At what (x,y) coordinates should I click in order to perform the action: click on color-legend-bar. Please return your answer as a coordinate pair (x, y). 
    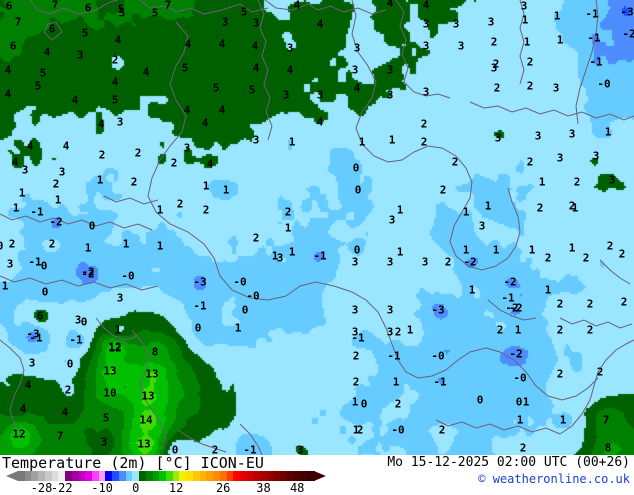
    Looking at the image, I should click on (166, 476).